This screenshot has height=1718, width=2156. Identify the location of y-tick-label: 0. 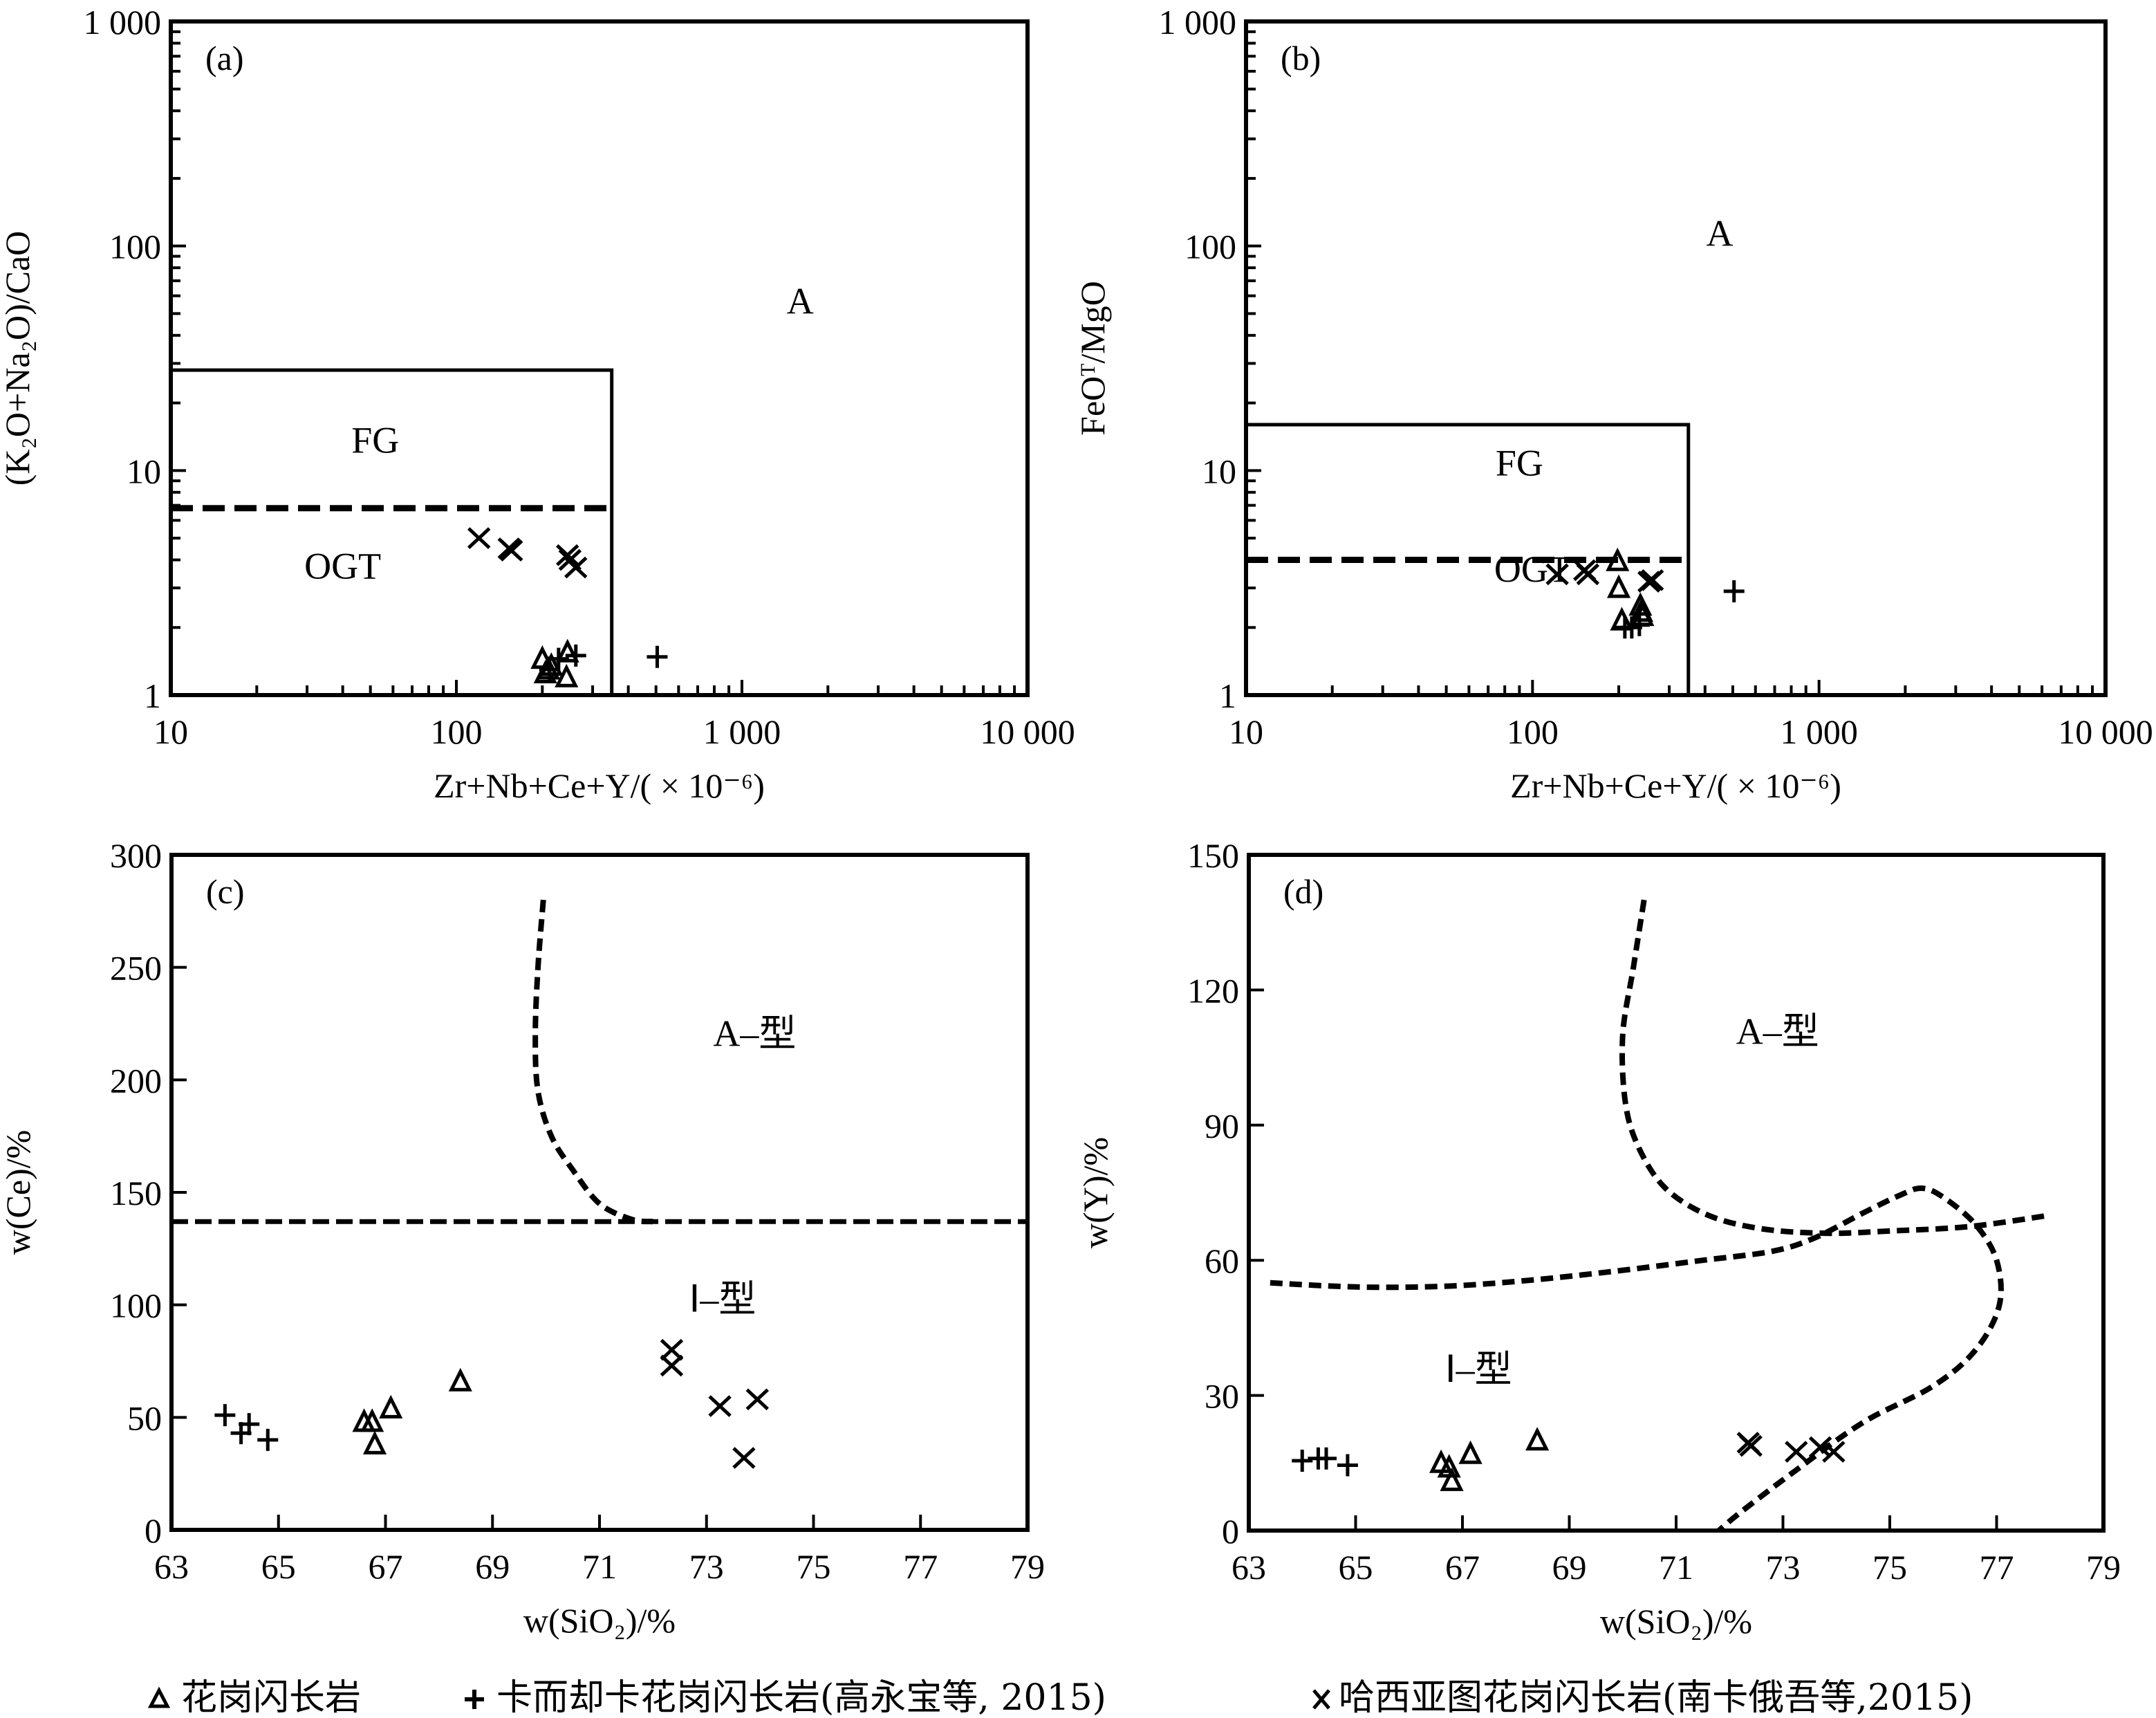
(1230, 1531).